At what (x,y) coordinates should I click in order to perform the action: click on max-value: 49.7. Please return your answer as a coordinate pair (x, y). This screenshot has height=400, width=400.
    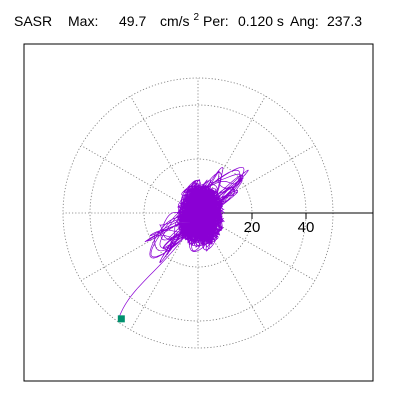
    Looking at the image, I should click on (132, 21).